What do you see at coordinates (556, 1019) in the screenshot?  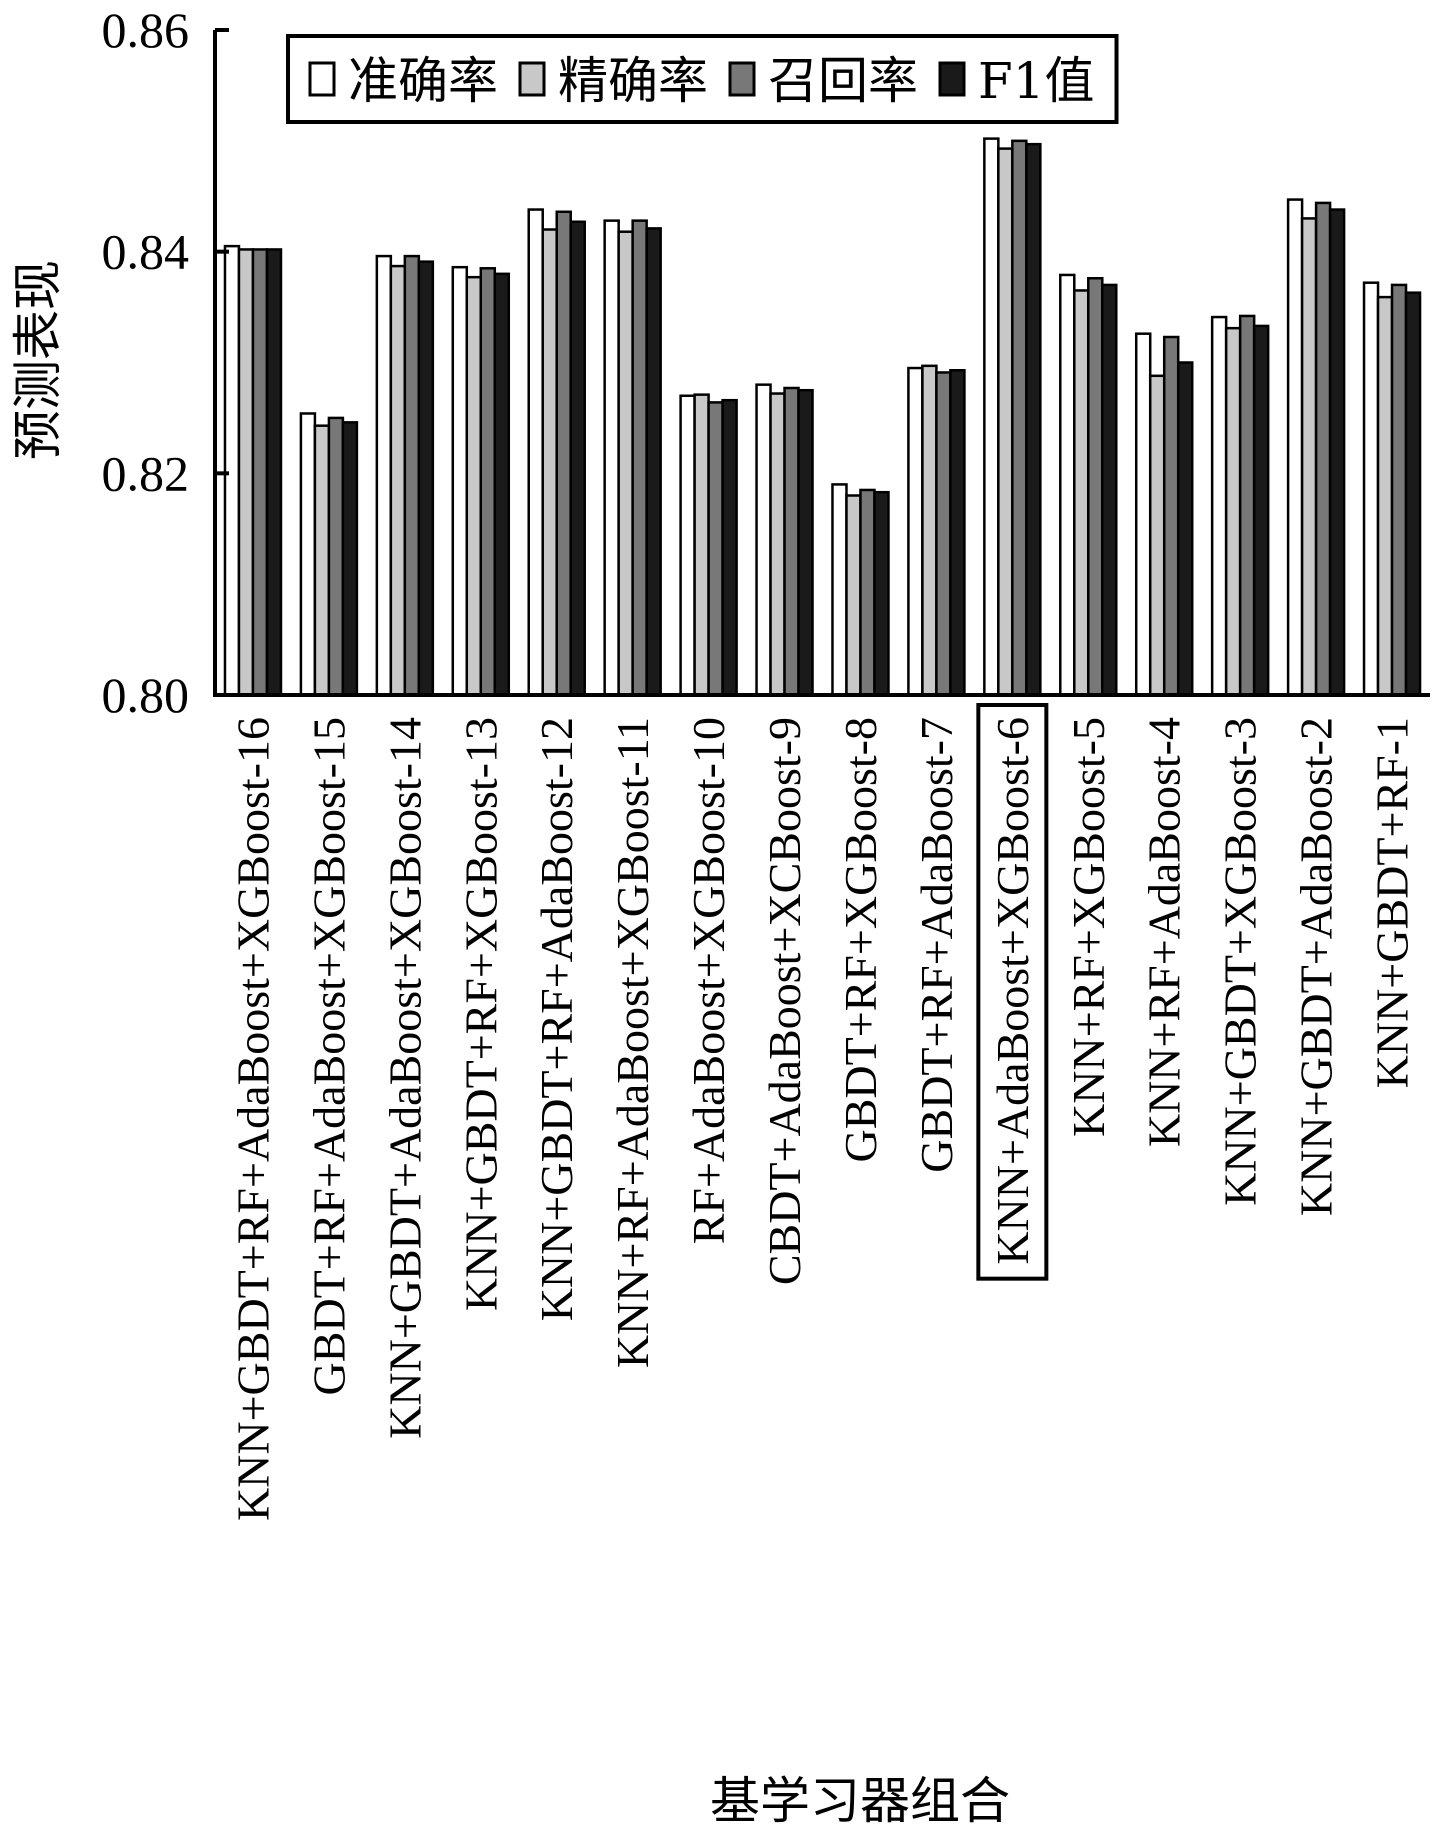 I see `category-label: KNN+GBDT+RF+AdaBoost-12` at bounding box center [556, 1019].